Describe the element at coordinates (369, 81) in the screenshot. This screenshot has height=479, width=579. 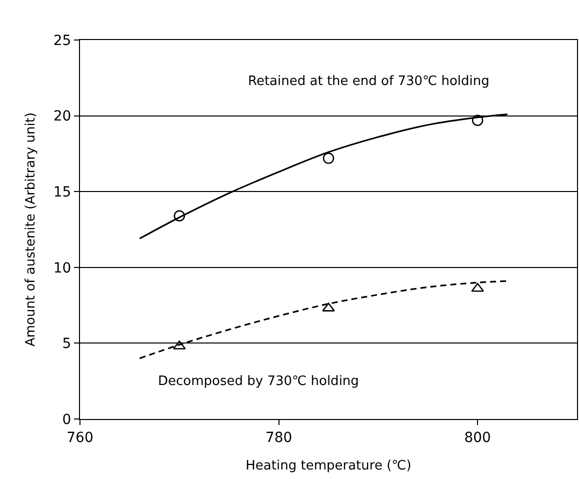
I see `annotation: Retained at the end of 730℃ holding` at that location.